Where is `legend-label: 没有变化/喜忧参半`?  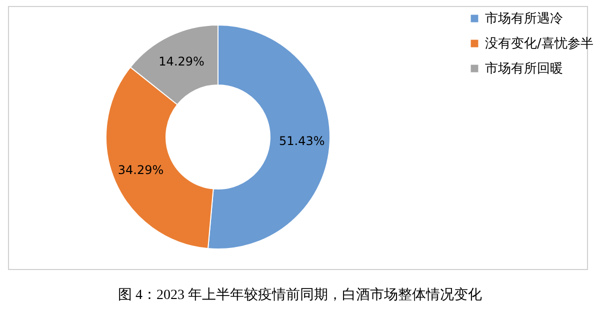 legend-label: 没有变化/喜忧参半 is located at coordinates (539, 44).